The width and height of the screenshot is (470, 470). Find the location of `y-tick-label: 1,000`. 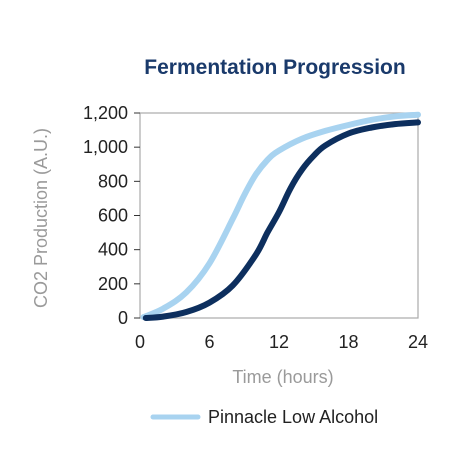

y-tick-label: 1,000 is located at coordinates (105, 147).